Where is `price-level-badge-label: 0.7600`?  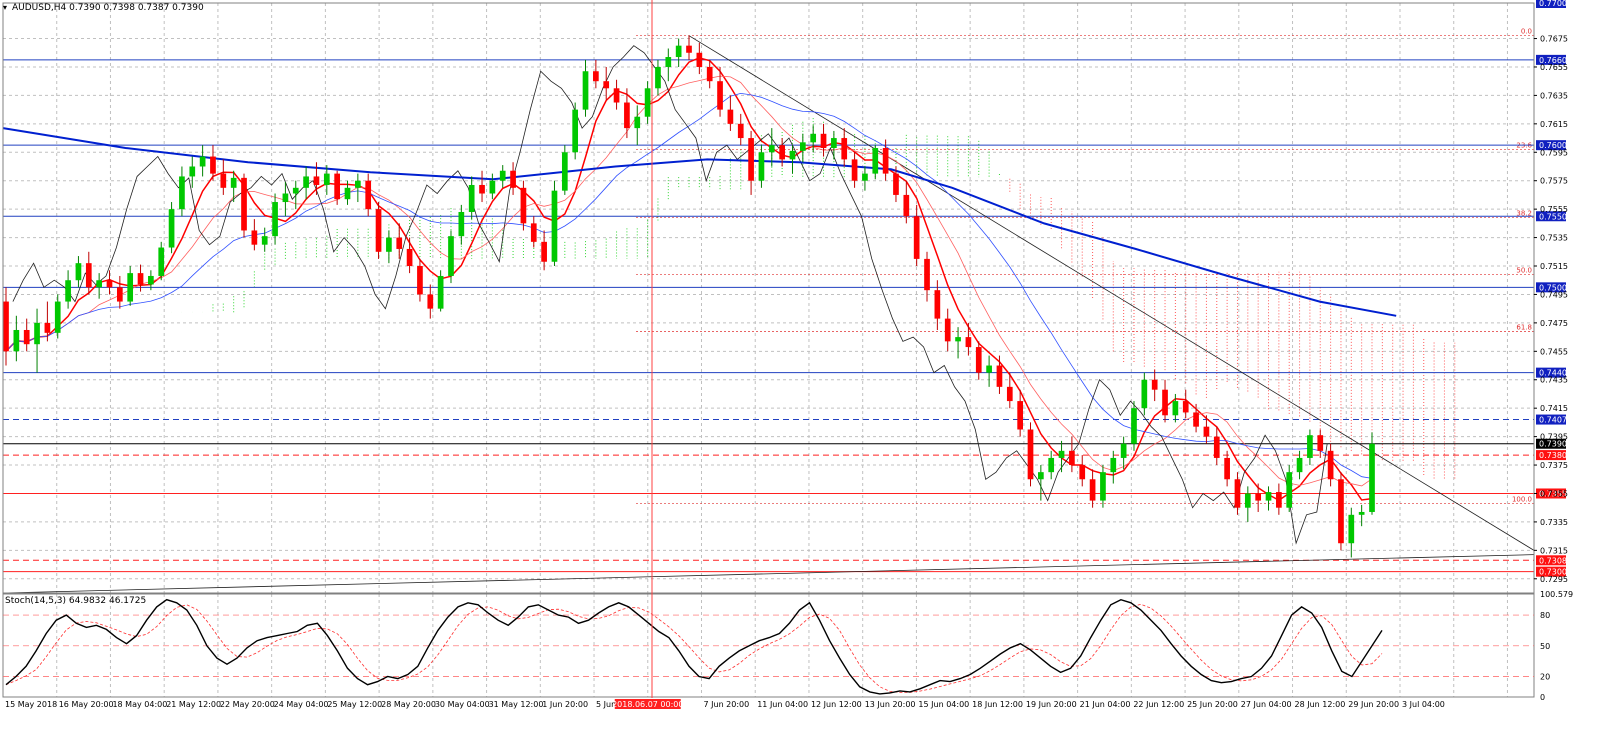 price-level-badge-label: 0.7600 is located at coordinates (1553, 145).